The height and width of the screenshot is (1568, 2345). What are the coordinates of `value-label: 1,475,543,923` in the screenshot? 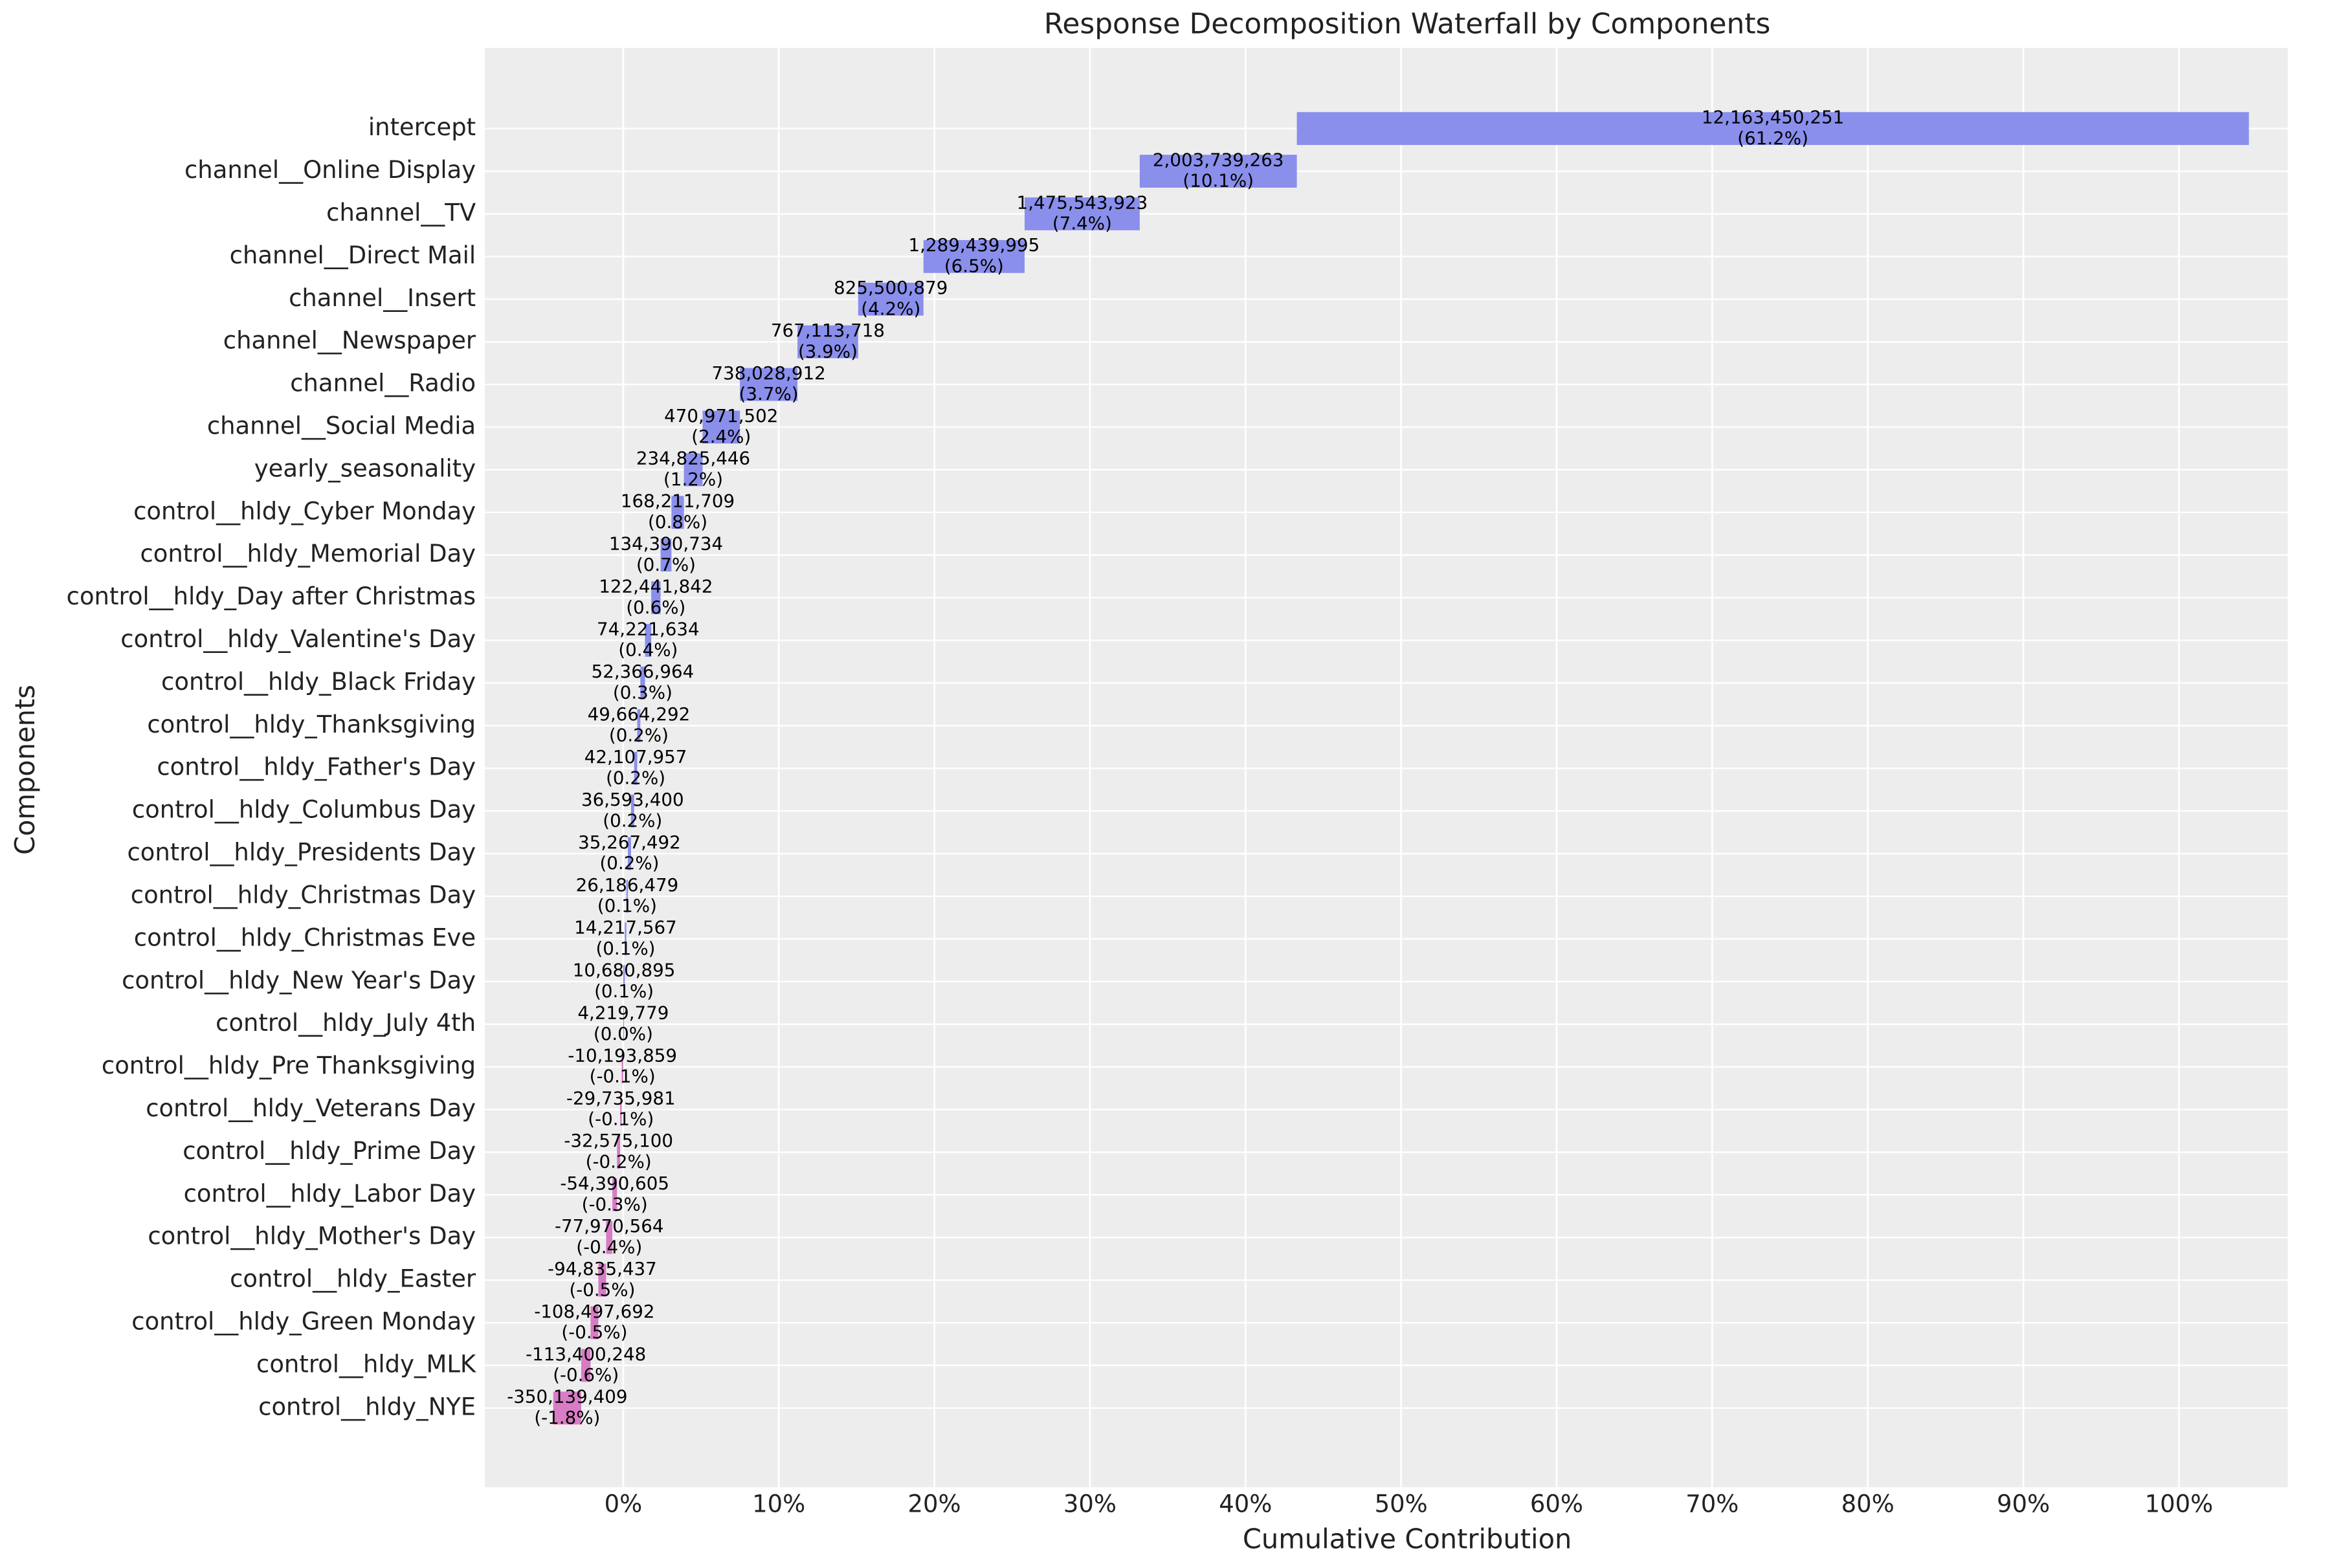 It's located at (1082, 202).